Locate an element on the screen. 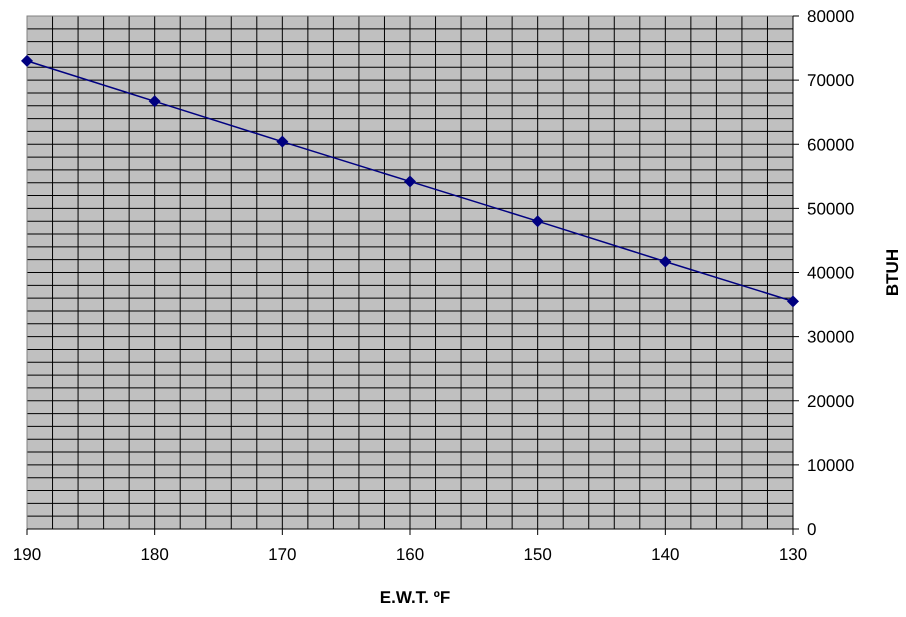 This screenshot has width=906, height=617. y-tick-label: 10000 is located at coordinates (830, 465).